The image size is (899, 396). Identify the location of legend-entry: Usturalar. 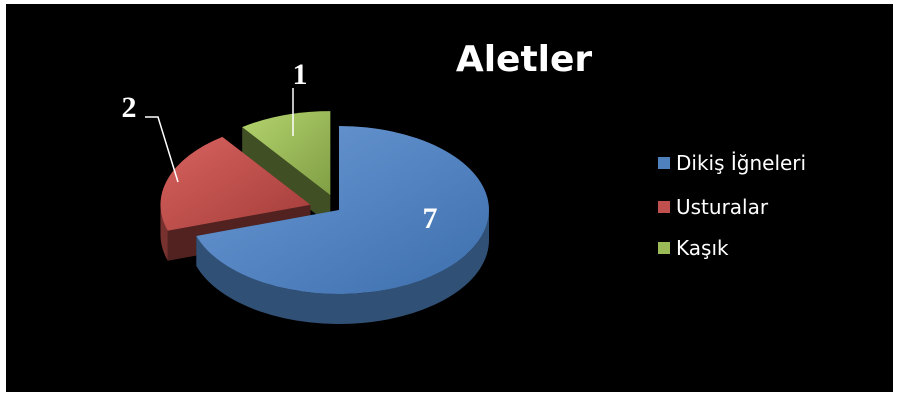
(713, 207).